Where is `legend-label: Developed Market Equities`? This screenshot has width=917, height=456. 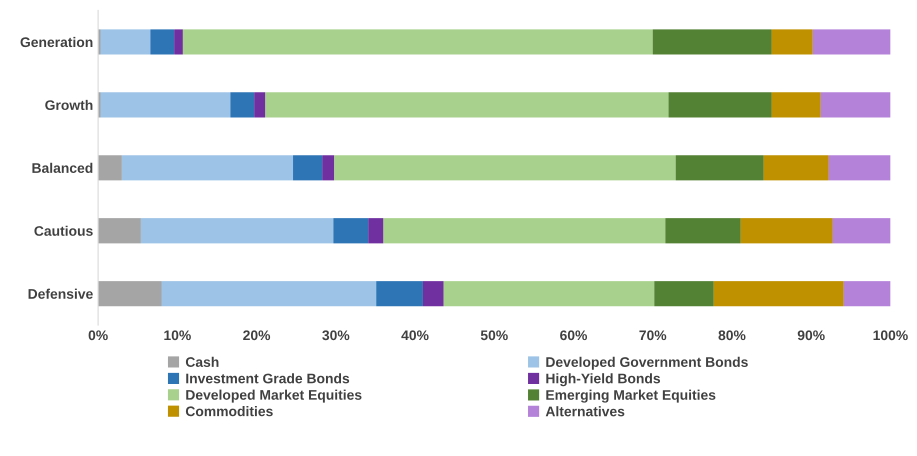
legend-label: Developed Market Equities is located at coordinates (274, 396).